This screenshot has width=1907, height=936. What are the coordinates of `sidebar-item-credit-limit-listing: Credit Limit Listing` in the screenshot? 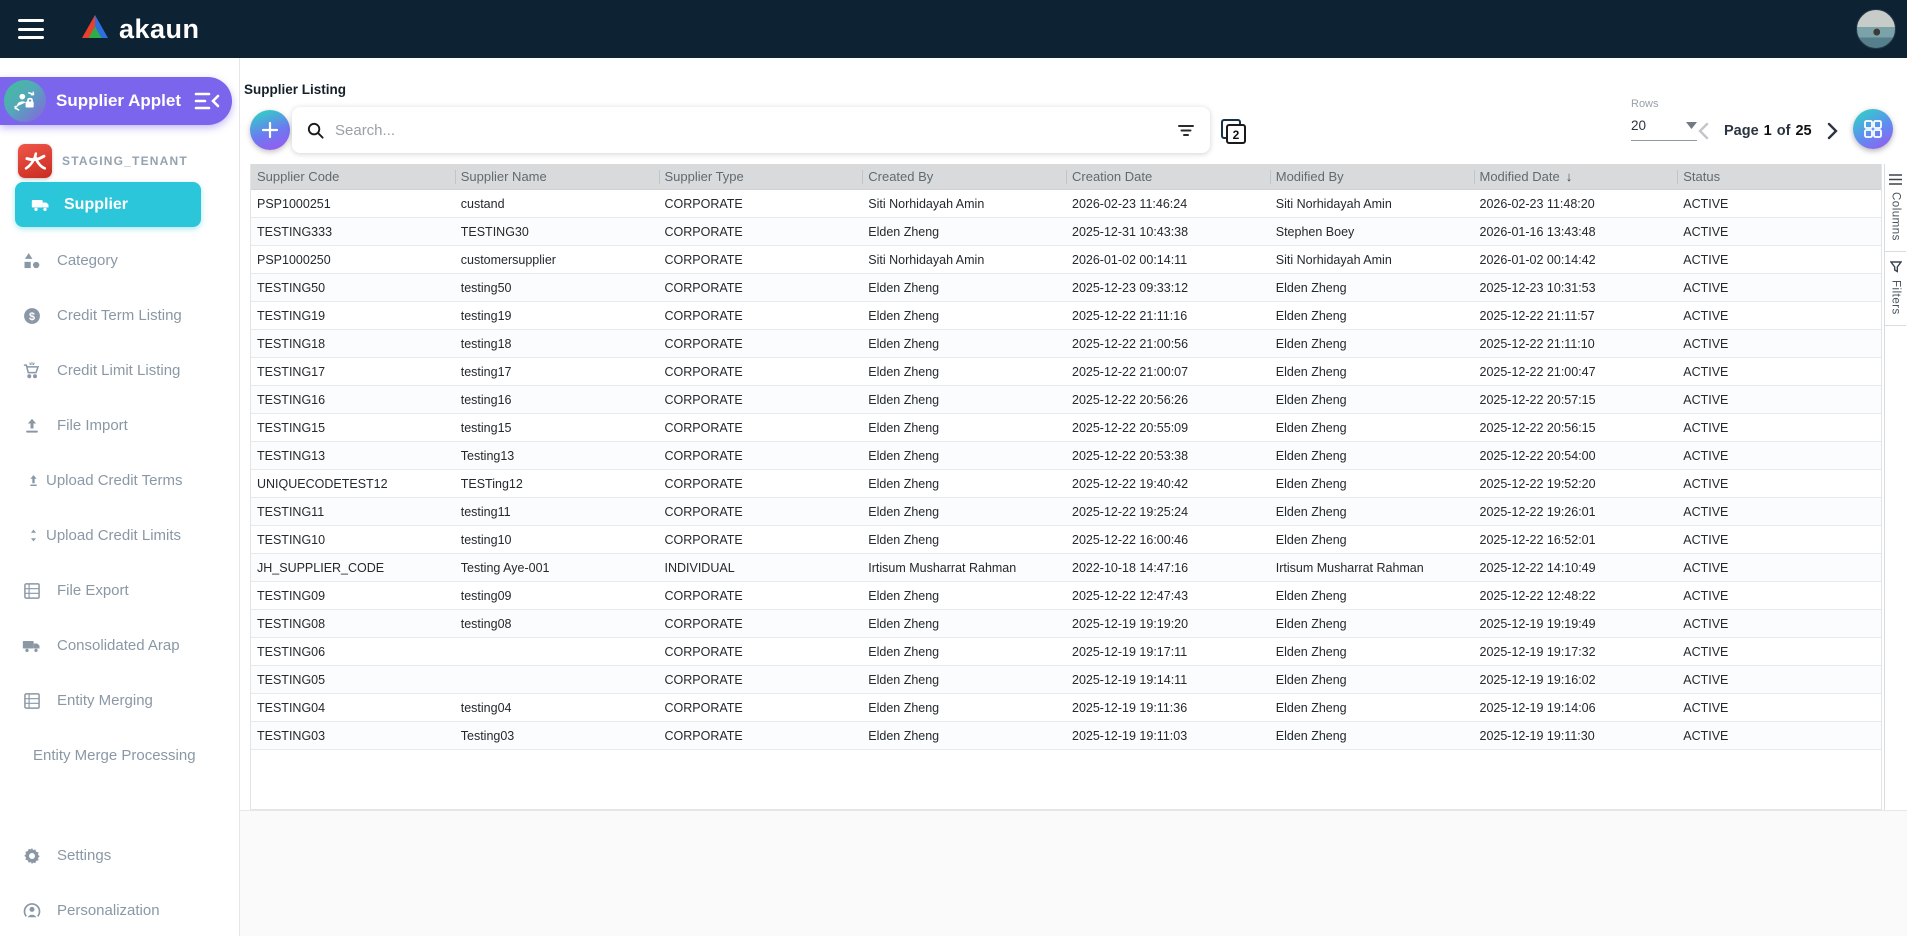 It's located at (120, 370).